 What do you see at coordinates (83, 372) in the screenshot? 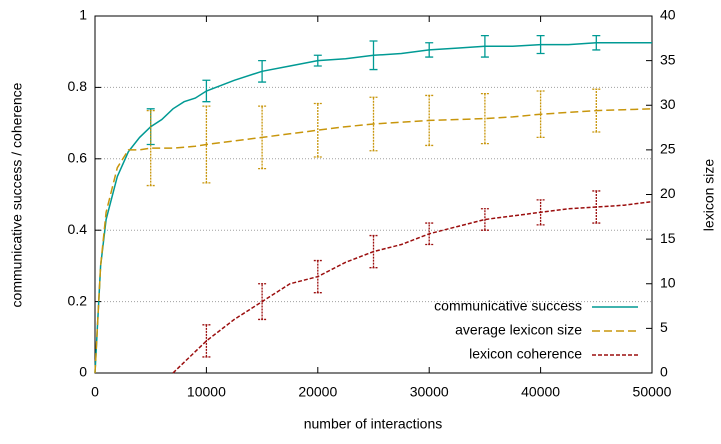
I see `y-tick-label: 0` at bounding box center [83, 372].